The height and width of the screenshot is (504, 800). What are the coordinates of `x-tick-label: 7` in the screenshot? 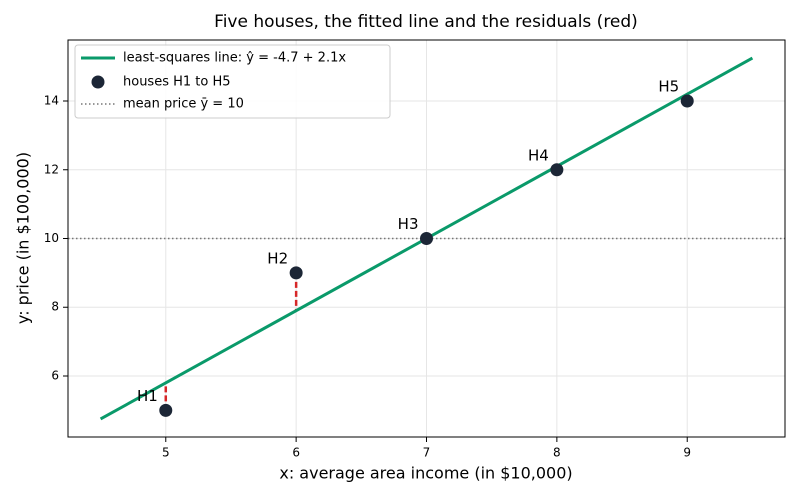 It's located at (427, 453).